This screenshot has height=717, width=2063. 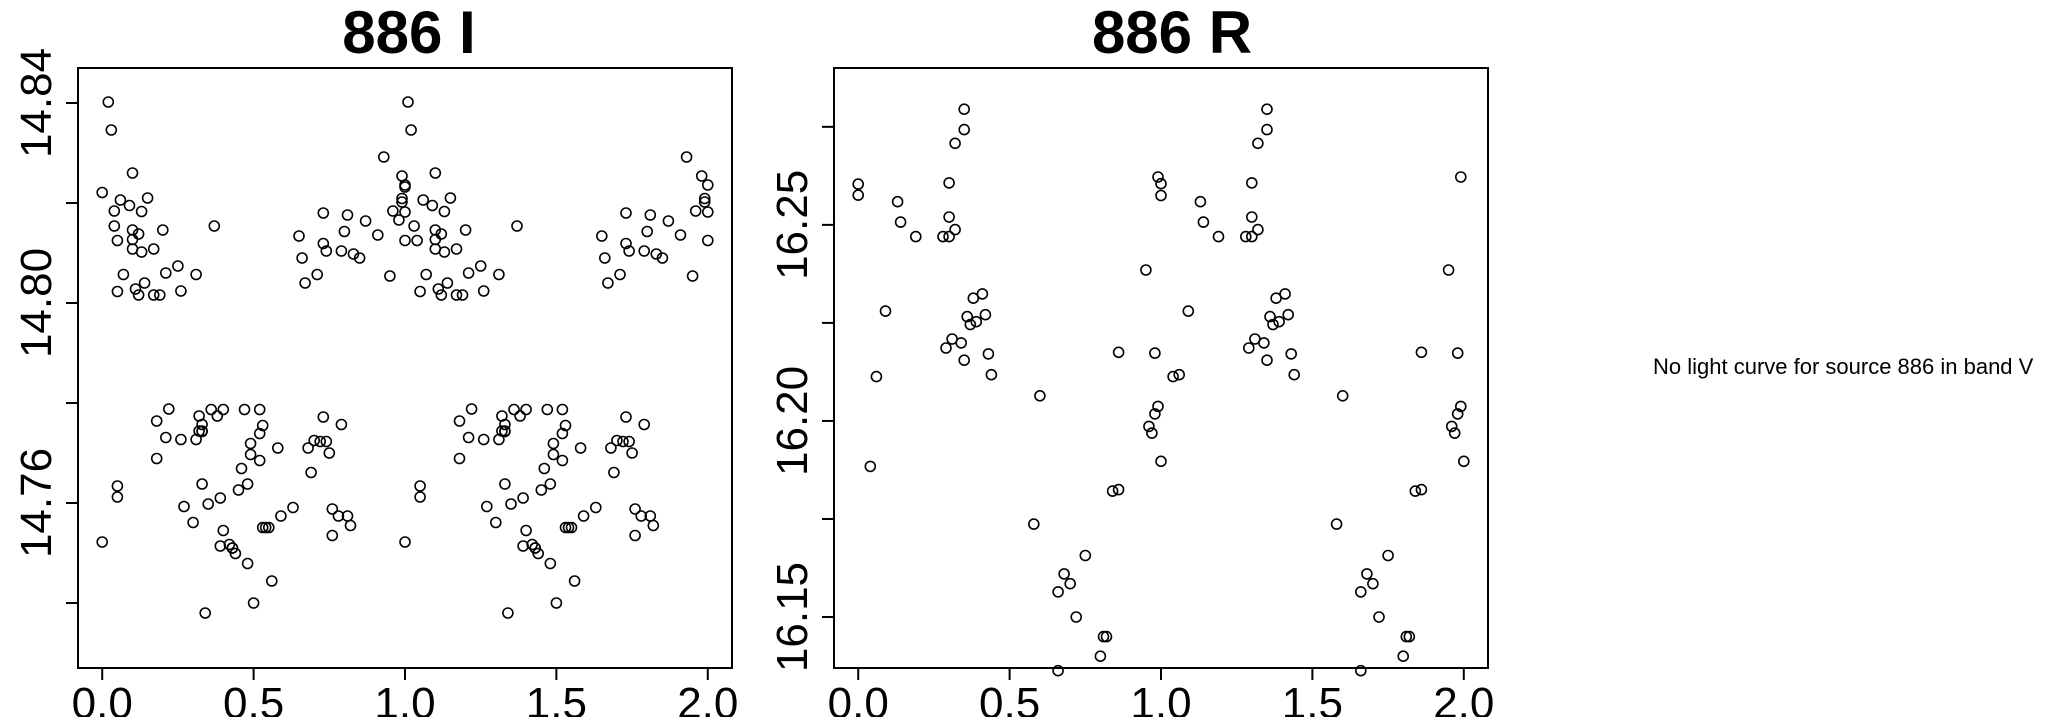 What do you see at coordinates (792, 617) in the screenshot?
I see `y-tick-label: 16.15` at bounding box center [792, 617].